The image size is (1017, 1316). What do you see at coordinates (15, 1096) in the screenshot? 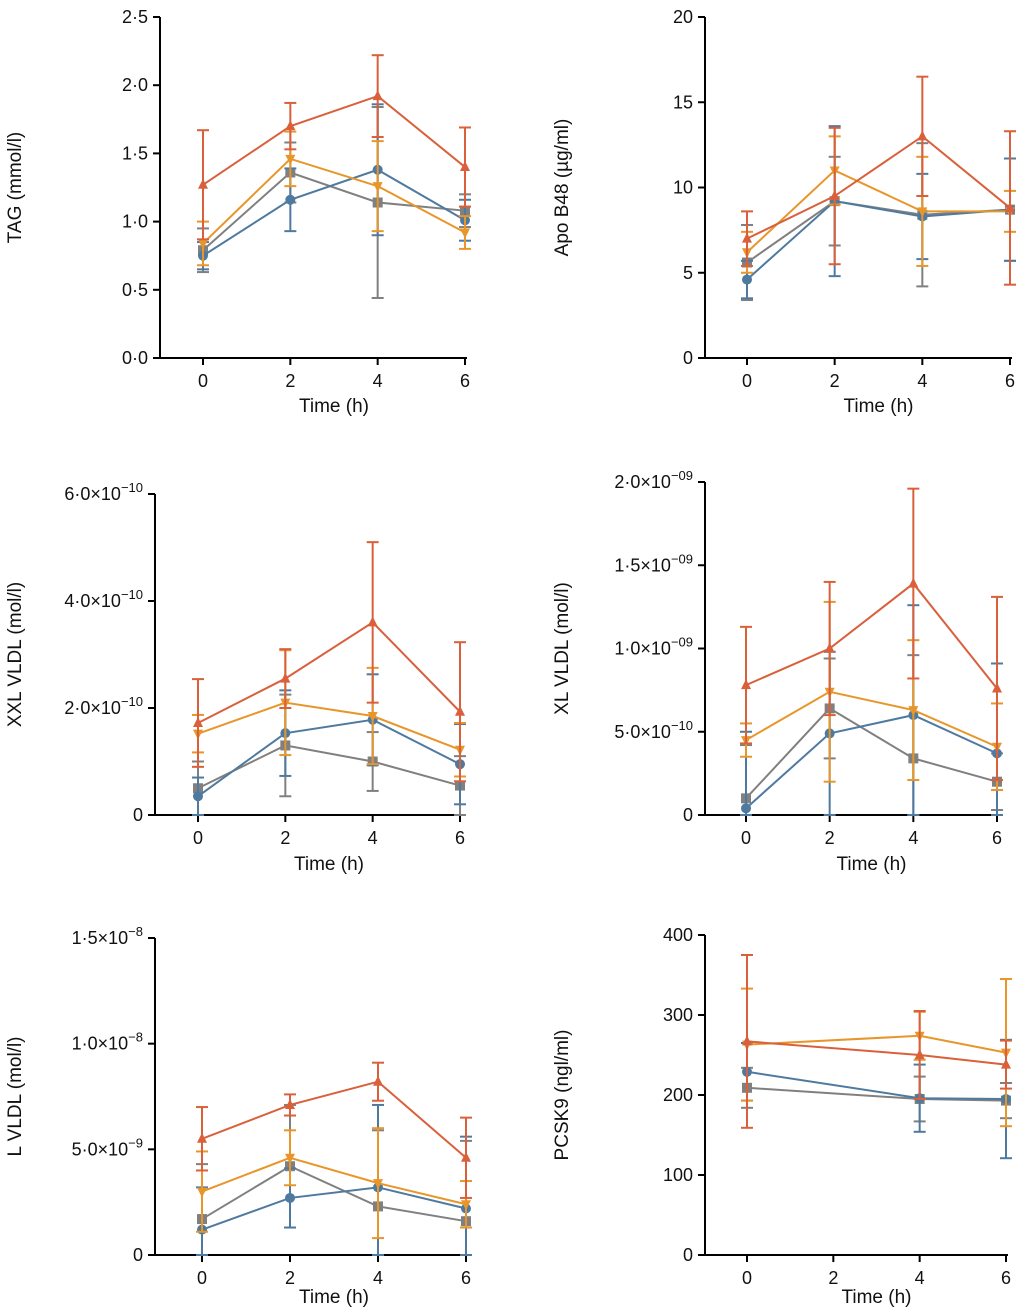
I see `y-axis-title: L VLDL (mol/l)` at bounding box center [15, 1096].